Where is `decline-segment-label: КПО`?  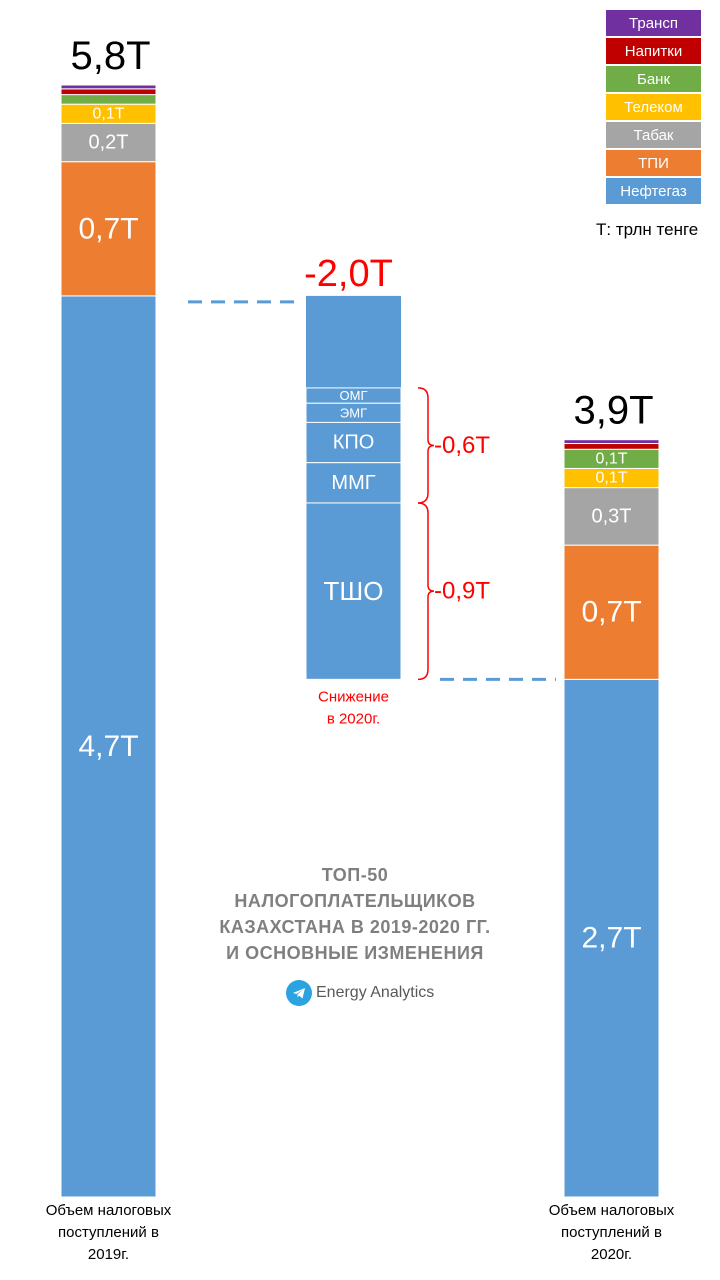
decline-segment-label: КПО is located at coordinates (354, 443).